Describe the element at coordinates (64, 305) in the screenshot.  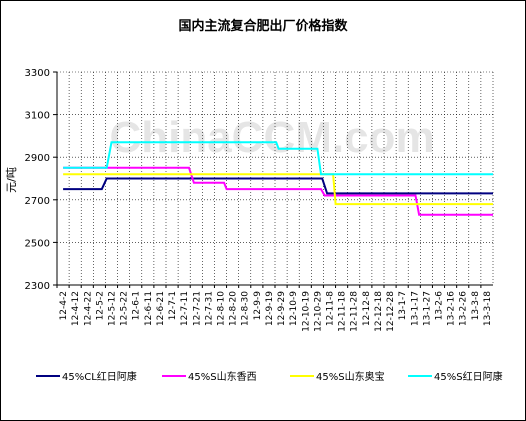
I see `x-tick-label: 12-4-2` at that location.